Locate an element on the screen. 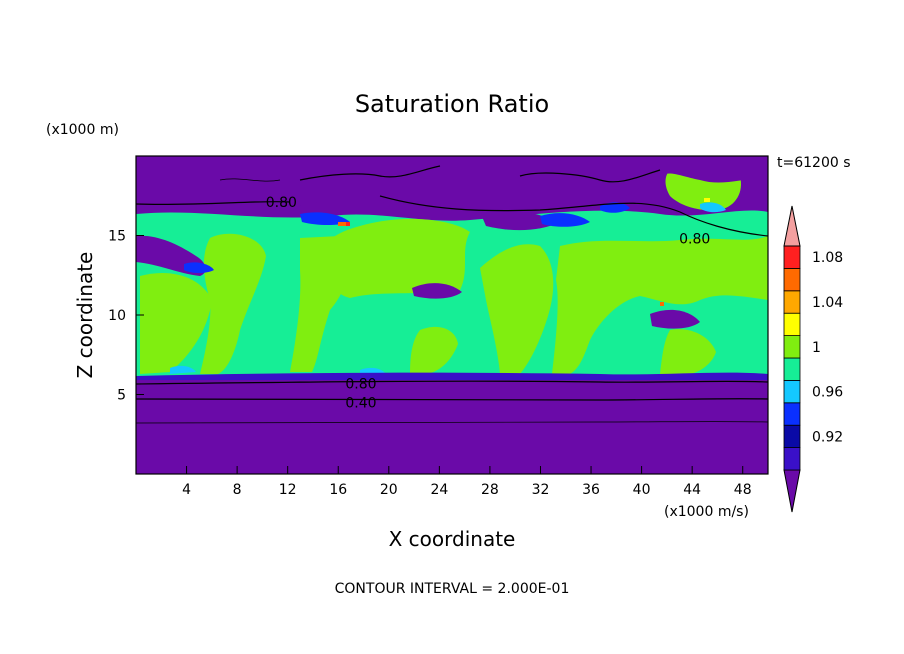 This screenshot has width=904, height=654. x-tick-label: 28 is located at coordinates (490, 490).